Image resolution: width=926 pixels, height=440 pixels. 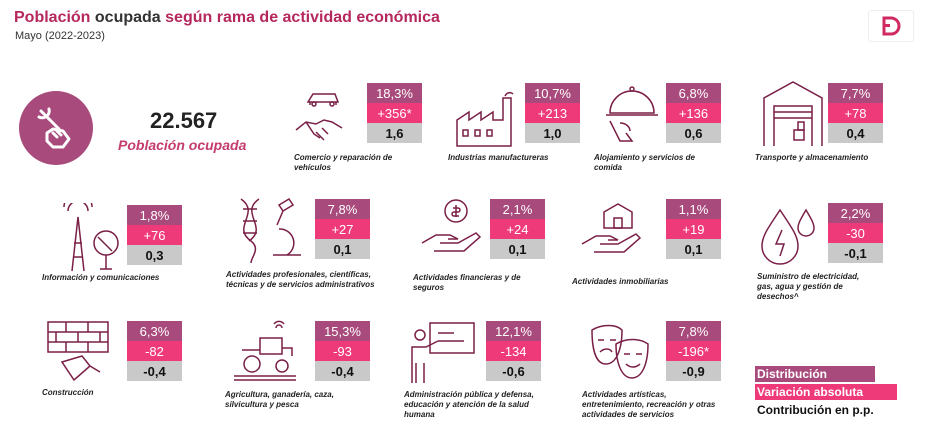 What do you see at coordinates (855, 213) in the screenshot?
I see `stat-distribucion: 2,2%` at bounding box center [855, 213].